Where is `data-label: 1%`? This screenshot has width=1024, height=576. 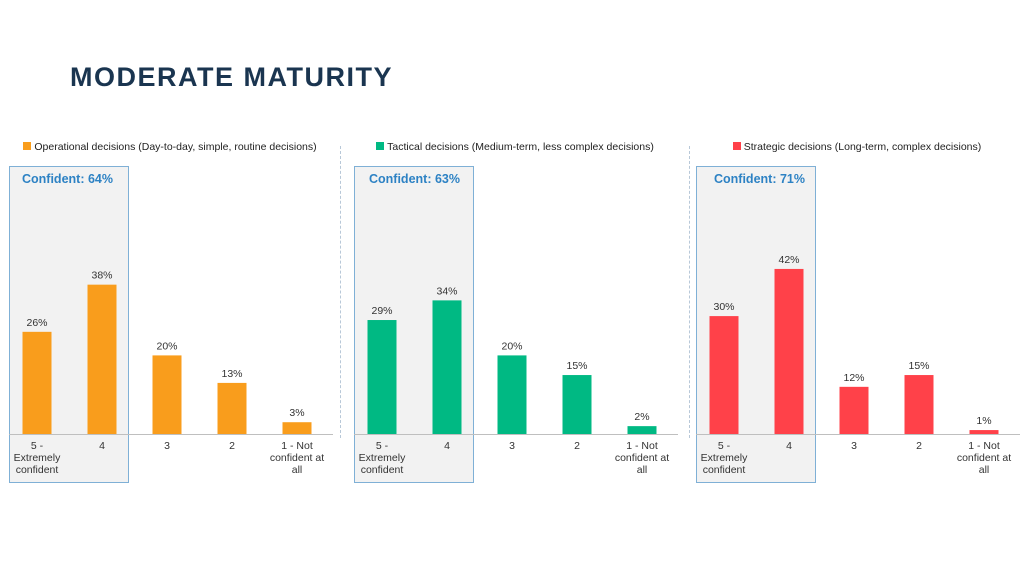
data-label: 1% is located at coordinates (983, 421).